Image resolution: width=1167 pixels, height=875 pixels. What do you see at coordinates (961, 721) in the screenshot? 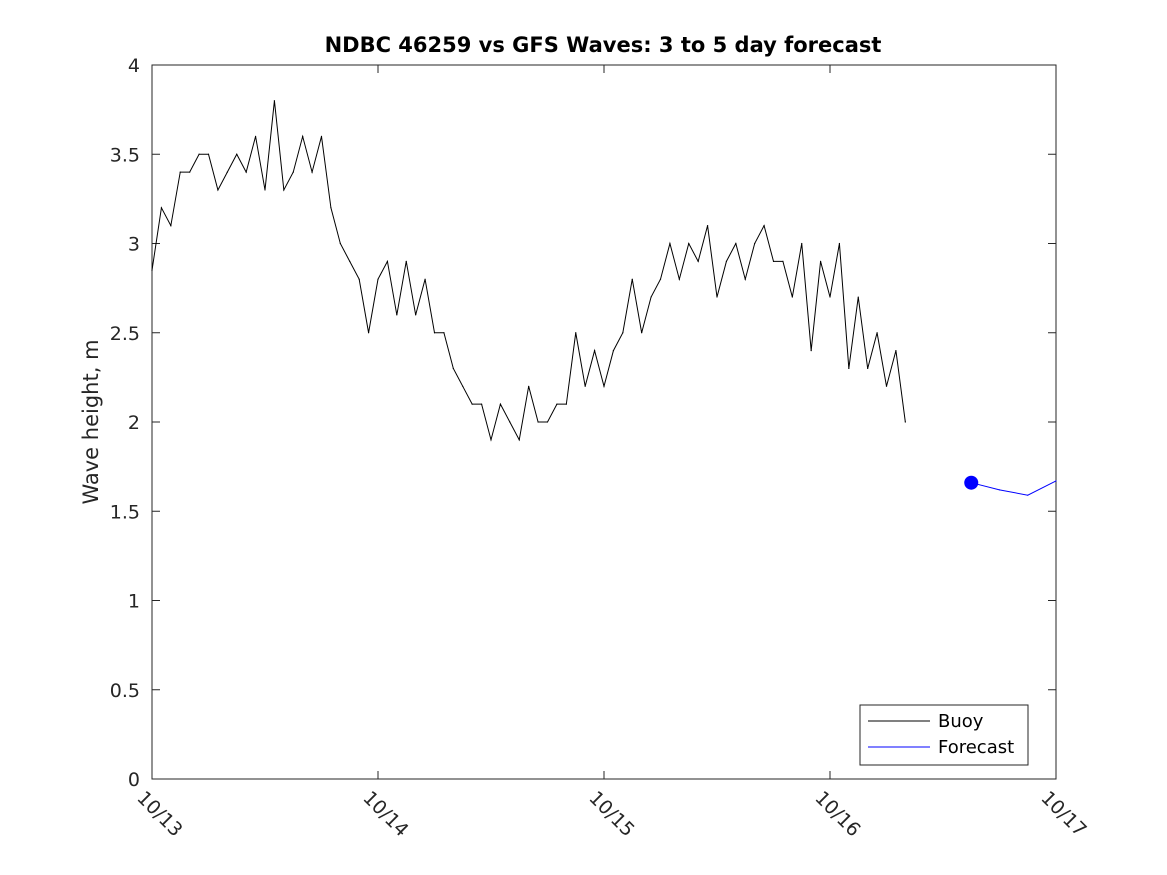
I see `legend-label-buoy: Buoy` at bounding box center [961, 721].